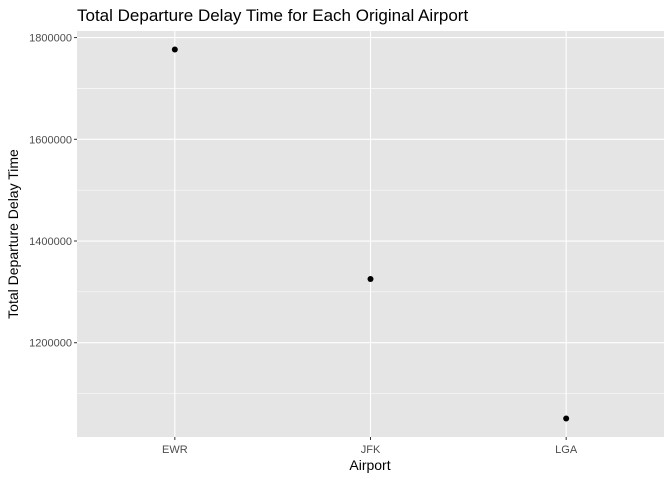 The height and width of the screenshot is (480, 672). What do you see at coordinates (566, 450) in the screenshot?
I see `x-tick-label: LGA` at bounding box center [566, 450].